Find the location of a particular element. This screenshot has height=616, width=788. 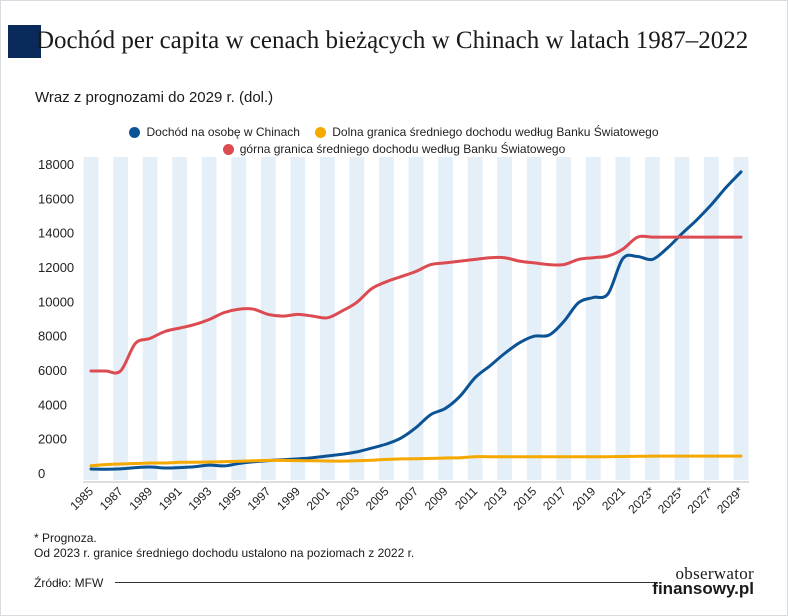

y-tick-label: 2000 is located at coordinates (52, 439).